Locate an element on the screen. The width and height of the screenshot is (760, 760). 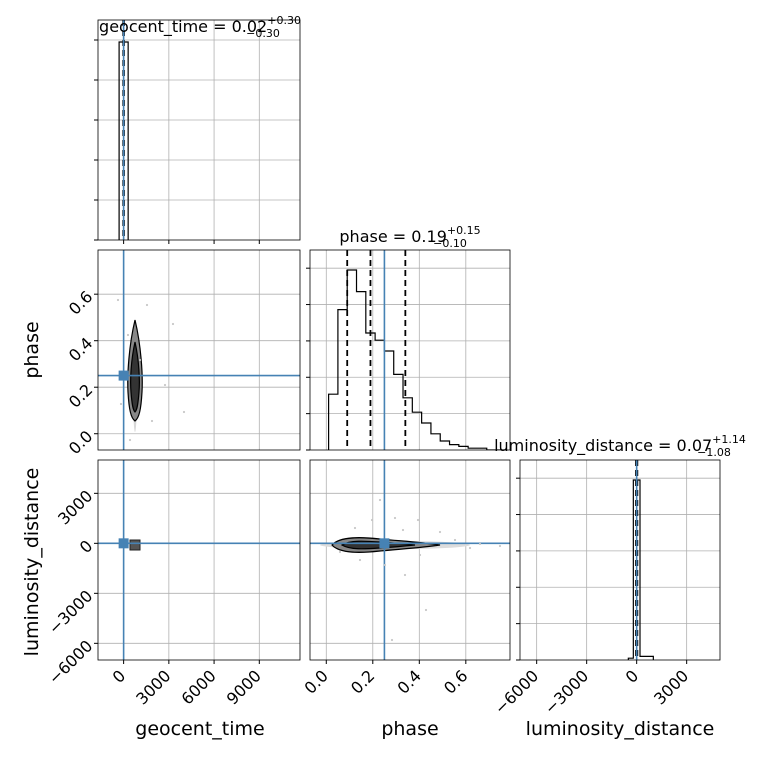
hist-phase is located at coordinates (417, 350).